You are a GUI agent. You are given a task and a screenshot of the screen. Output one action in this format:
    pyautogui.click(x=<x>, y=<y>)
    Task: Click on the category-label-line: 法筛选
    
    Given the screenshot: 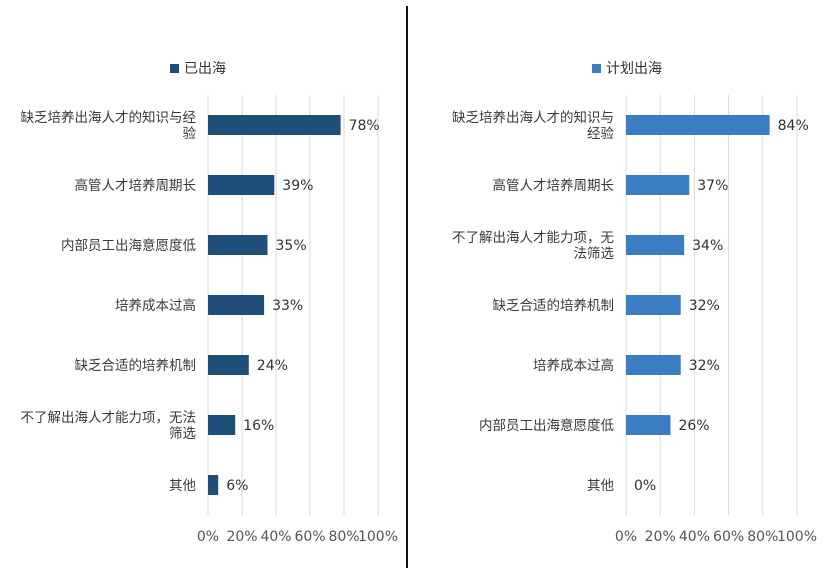 What is the action you would take?
    pyautogui.click(x=594, y=254)
    